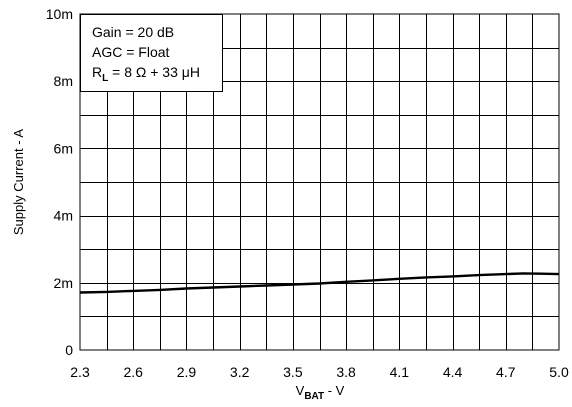  What do you see at coordinates (240, 372) in the screenshot?
I see `x-tick-label: 3.2` at bounding box center [240, 372].